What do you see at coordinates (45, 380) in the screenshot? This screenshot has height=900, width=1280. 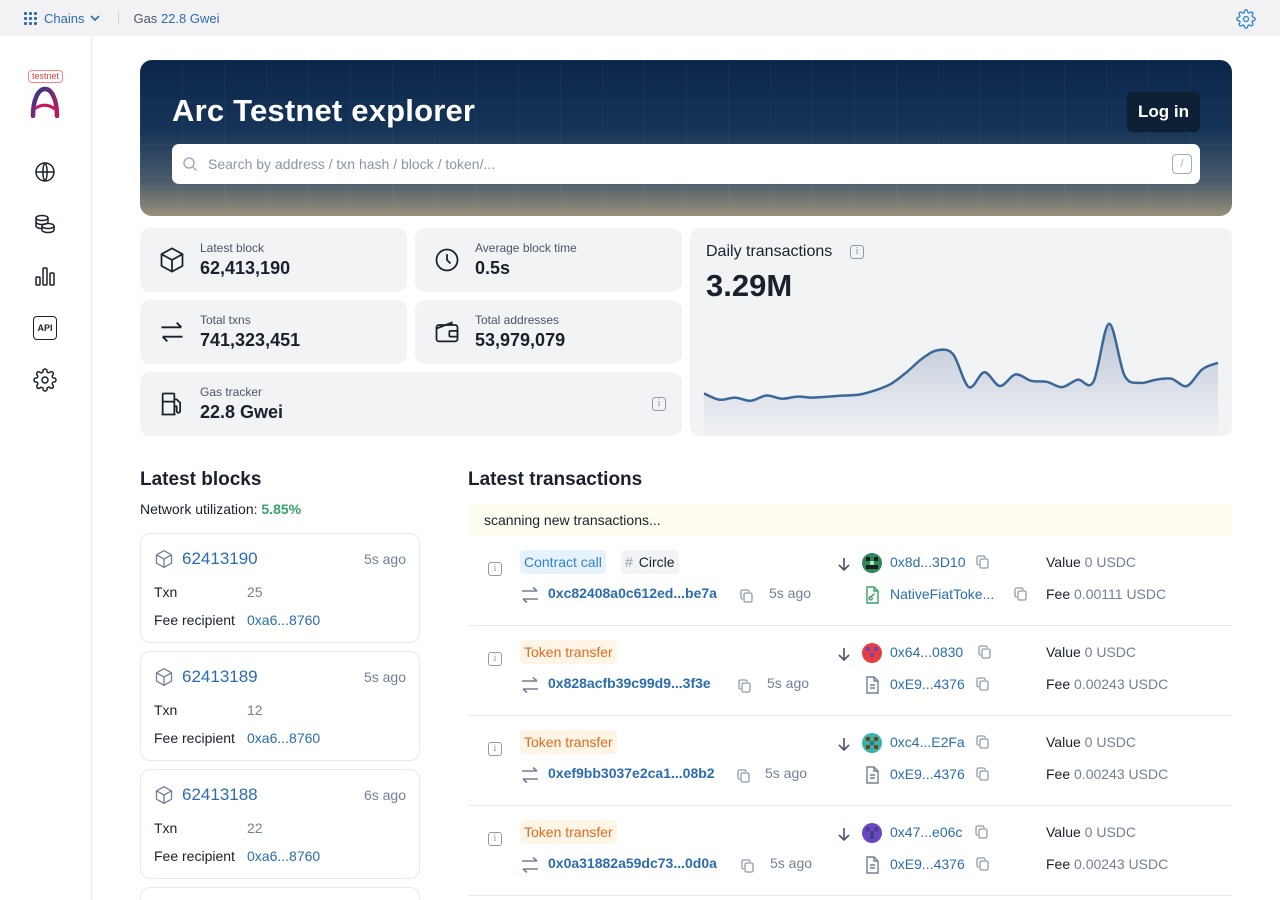 I see `settings-icon` at bounding box center [45, 380].